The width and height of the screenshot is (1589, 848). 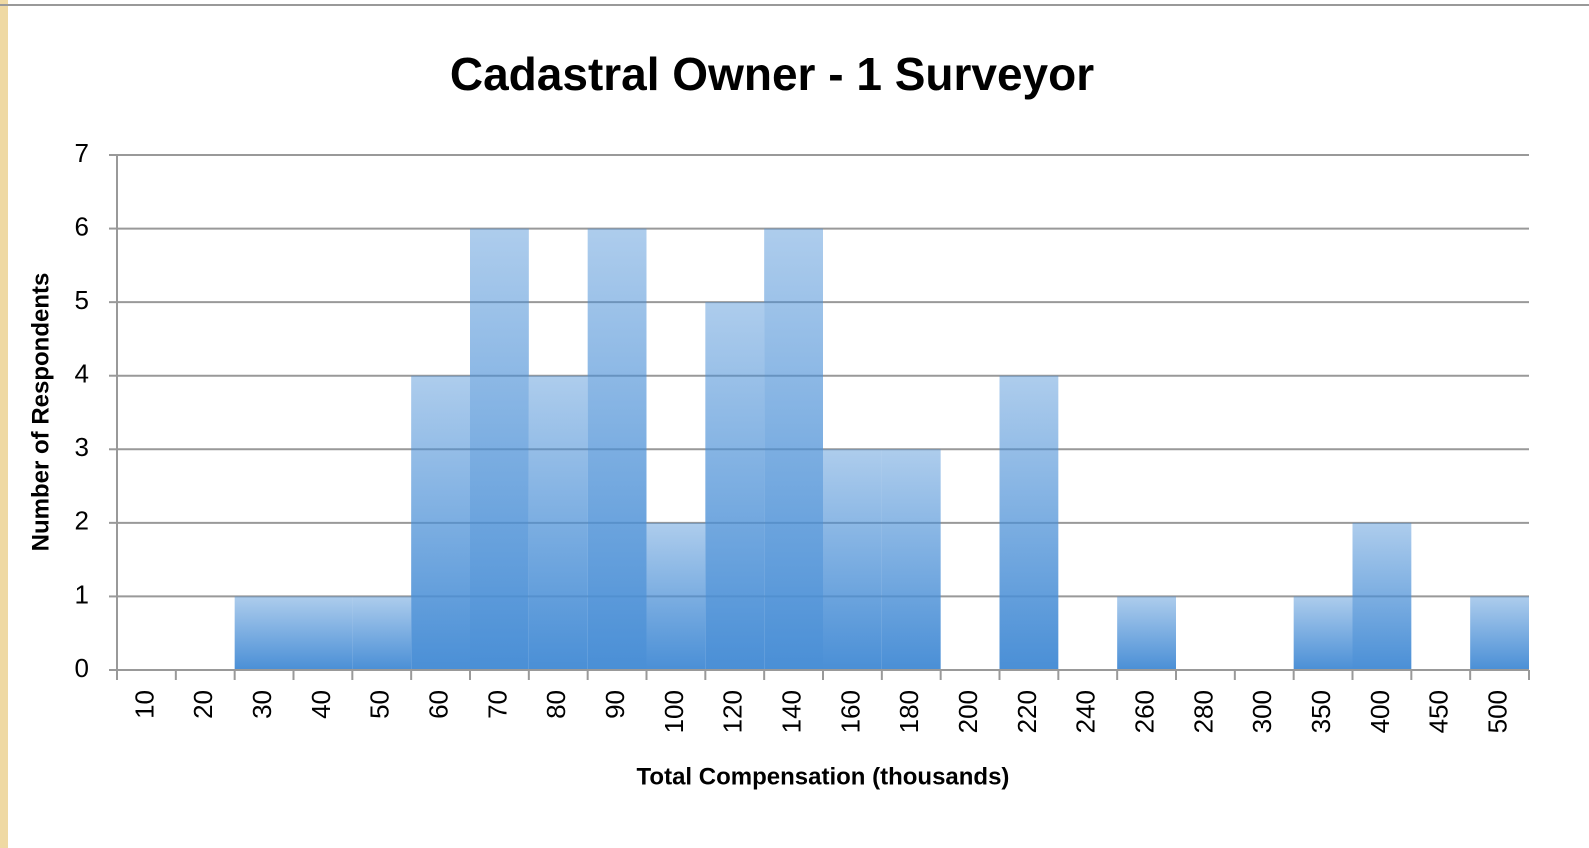 I want to click on x-tick-label: 280, so click(x=1203, y=711).